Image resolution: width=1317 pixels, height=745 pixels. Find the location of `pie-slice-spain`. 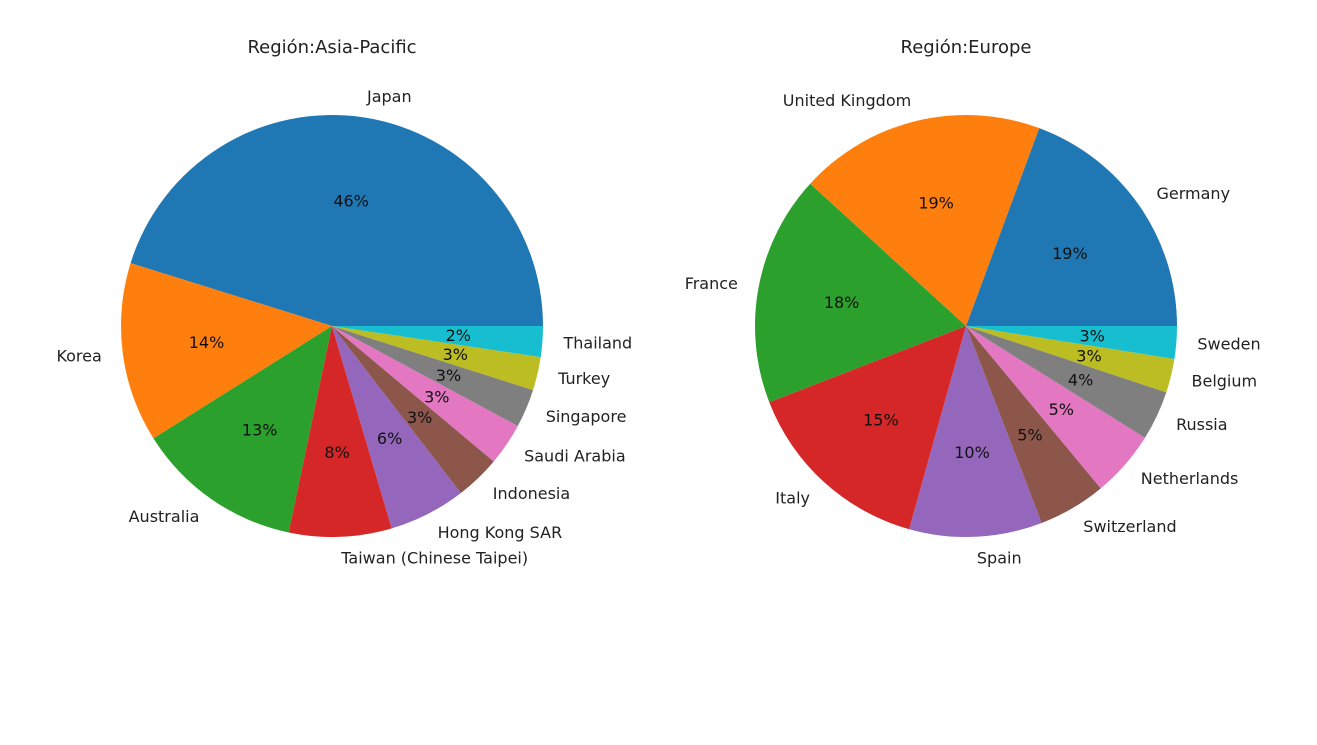

pie-slice-spain is located at coordinates (975, 431).